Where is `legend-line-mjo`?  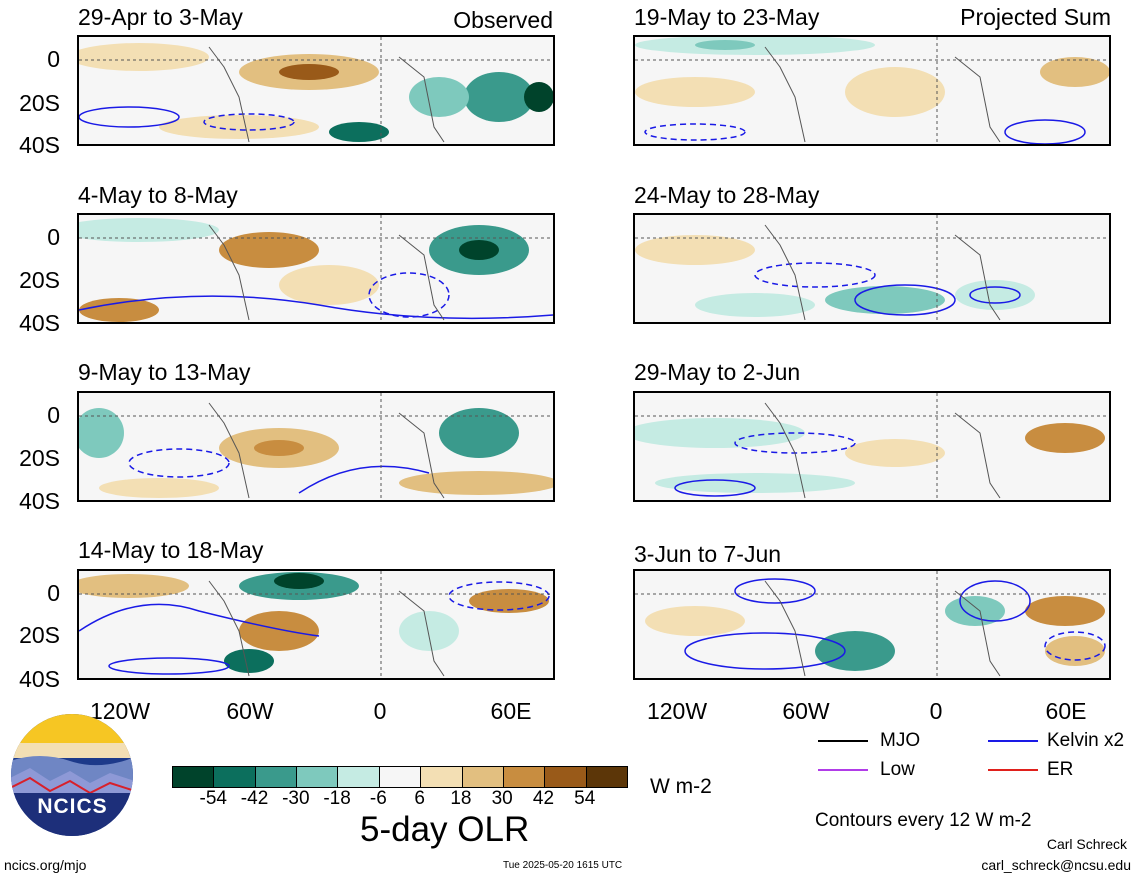
legend-line-mjo is located at coordinates (843, 741).